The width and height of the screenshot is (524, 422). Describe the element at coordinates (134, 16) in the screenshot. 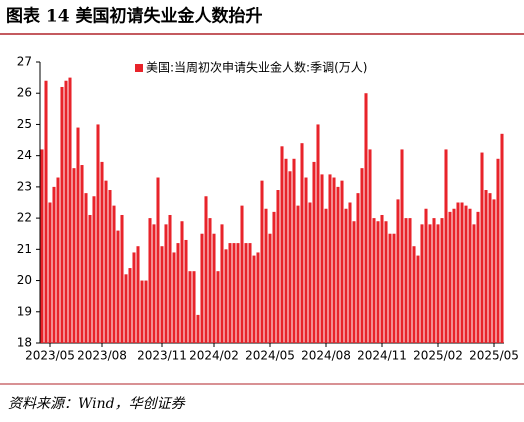

I see `chart-title: 图表 14 美国初请失业金人数抬升` at that location.